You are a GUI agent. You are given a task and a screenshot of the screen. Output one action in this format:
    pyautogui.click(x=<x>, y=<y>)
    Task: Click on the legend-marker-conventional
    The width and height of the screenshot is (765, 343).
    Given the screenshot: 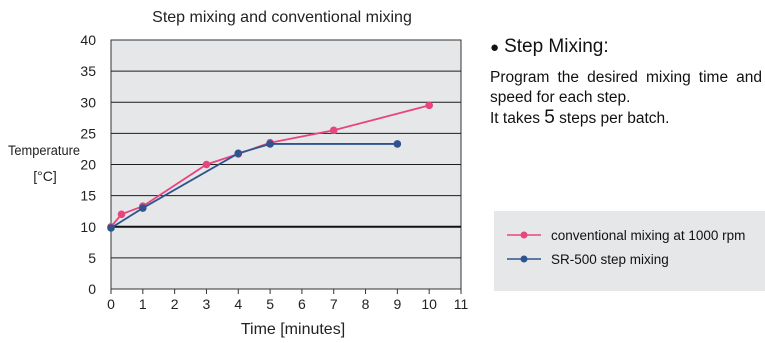 What is the action you would take?
    pyautogui.click(x=524, y=235)
    